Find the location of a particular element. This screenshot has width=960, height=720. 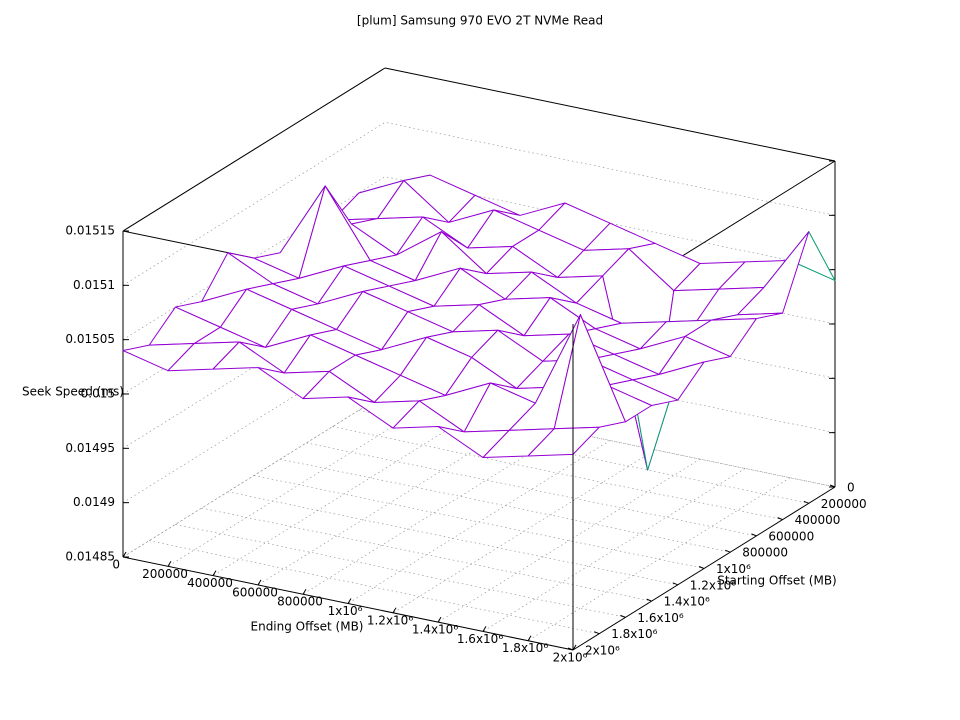

x-tick-label: 0 is located at coordinates (116, 565).